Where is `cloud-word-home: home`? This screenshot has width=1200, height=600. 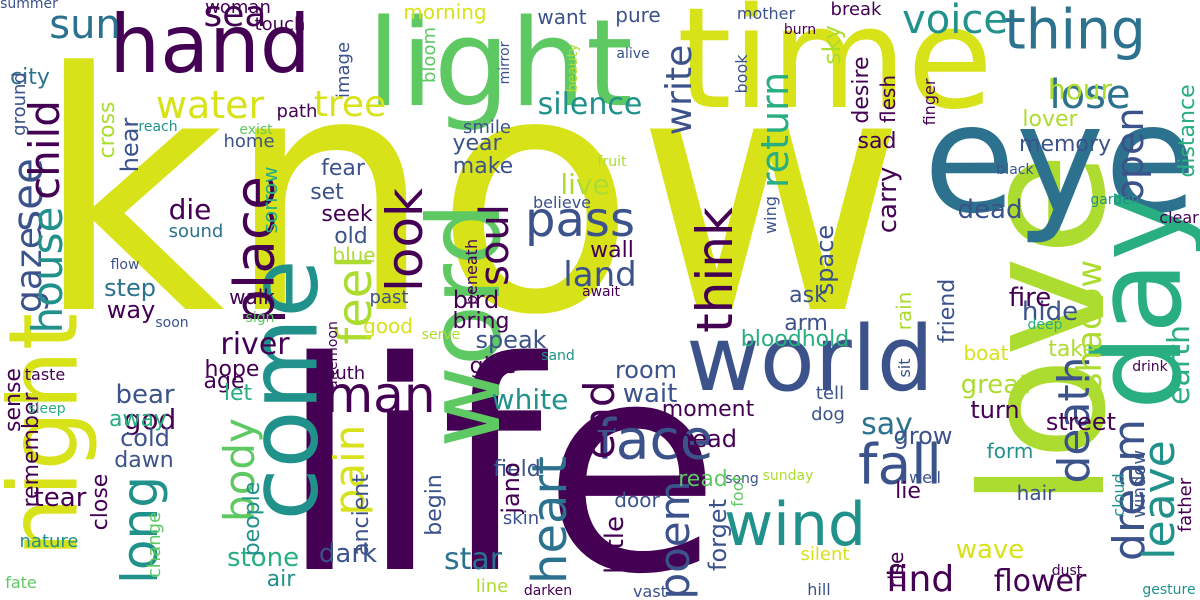 cloud-word-home: home is located at coordinates (249, 141).